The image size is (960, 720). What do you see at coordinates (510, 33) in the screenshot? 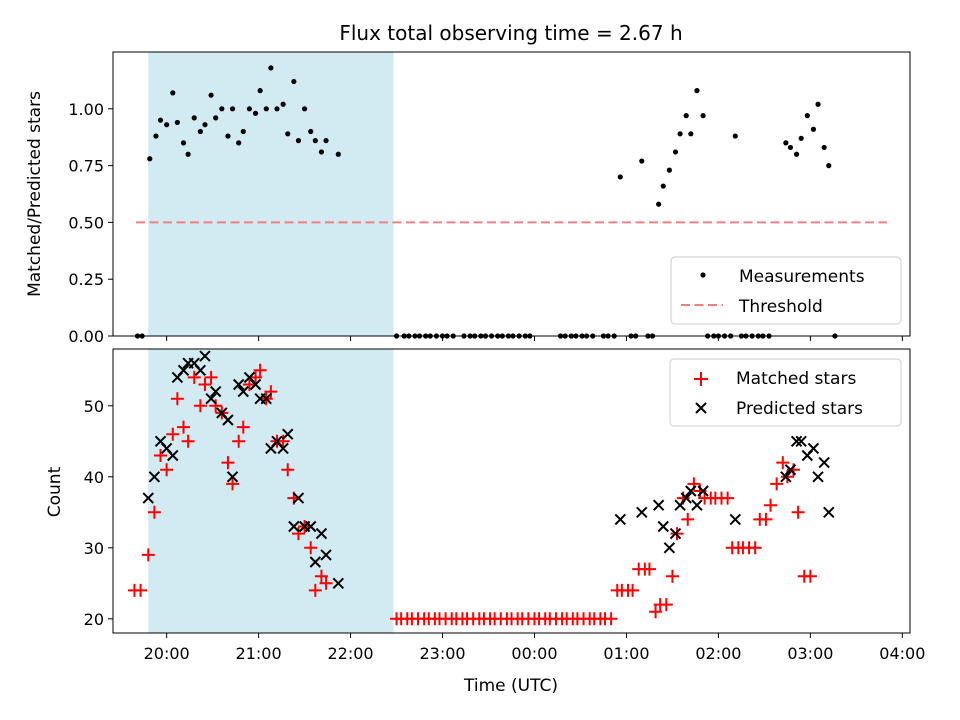
I see `chart-title: Flux total observing time = 2.67 h` at bounding box center [510, 33].